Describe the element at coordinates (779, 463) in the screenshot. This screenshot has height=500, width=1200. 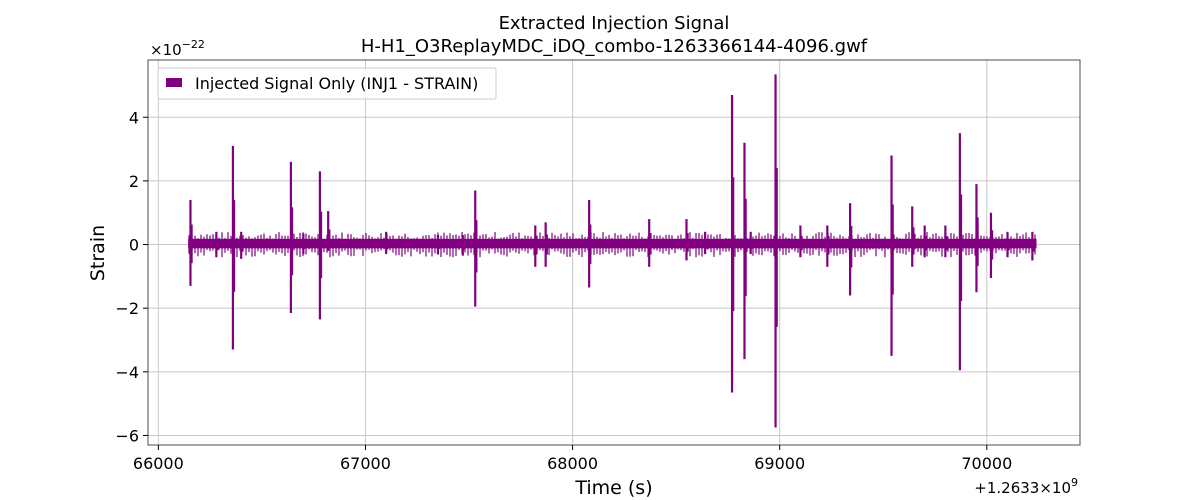
I see `x-tick-label: 69000` at that location.